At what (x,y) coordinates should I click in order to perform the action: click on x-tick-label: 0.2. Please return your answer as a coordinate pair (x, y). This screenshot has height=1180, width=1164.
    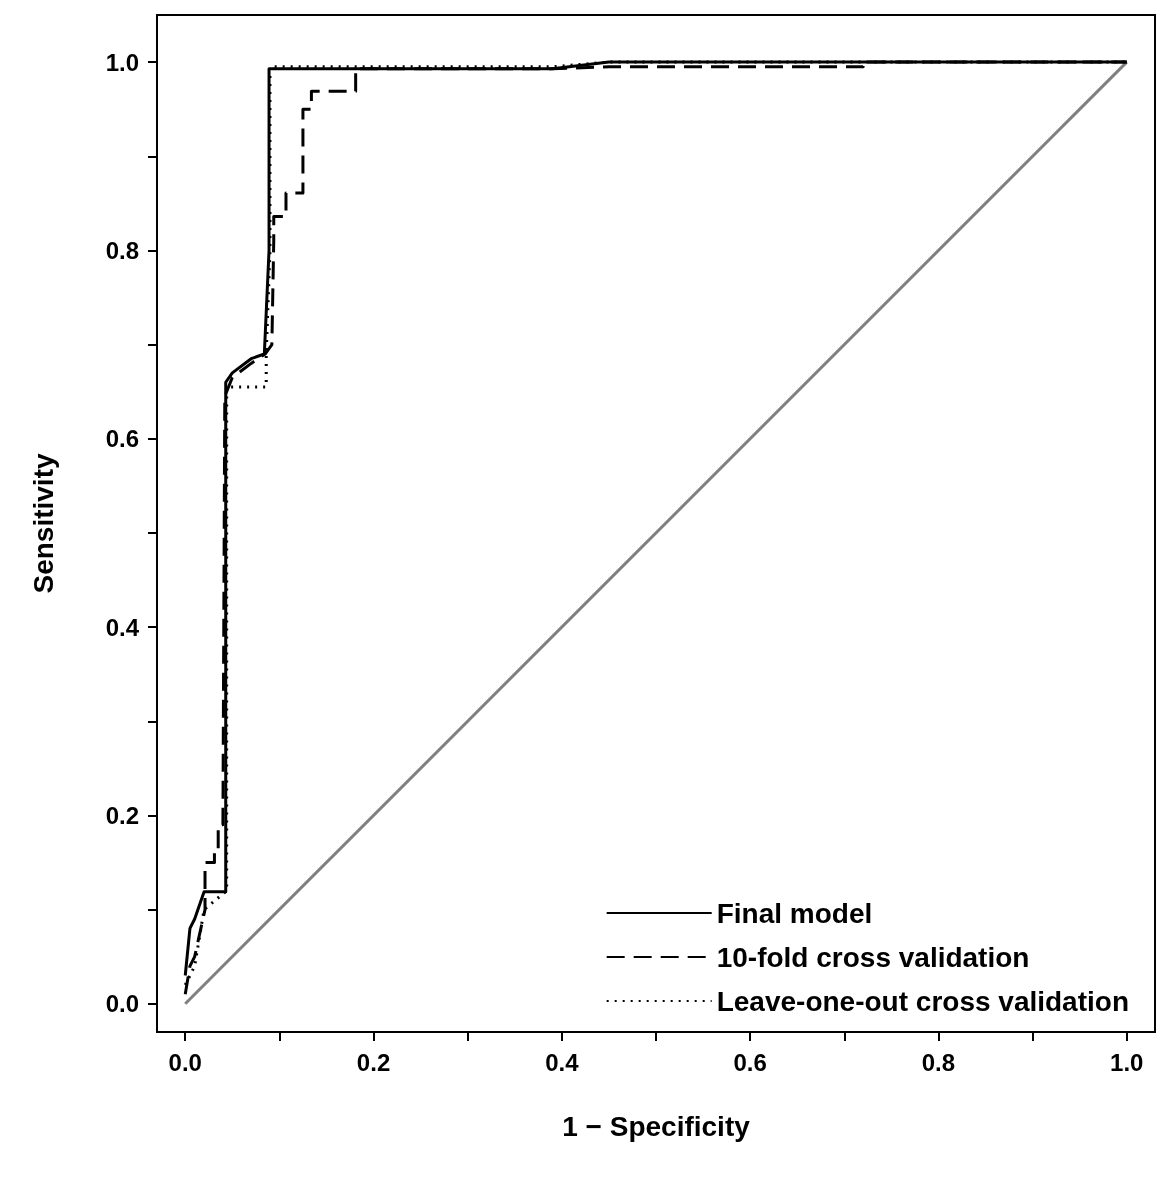
    Looking at the image, I should click on (373, 1062).